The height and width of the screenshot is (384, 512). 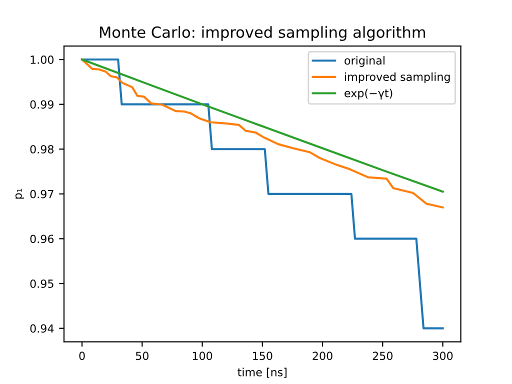 I want to click on x-tick-label: 200, so click(x=322, y=356).